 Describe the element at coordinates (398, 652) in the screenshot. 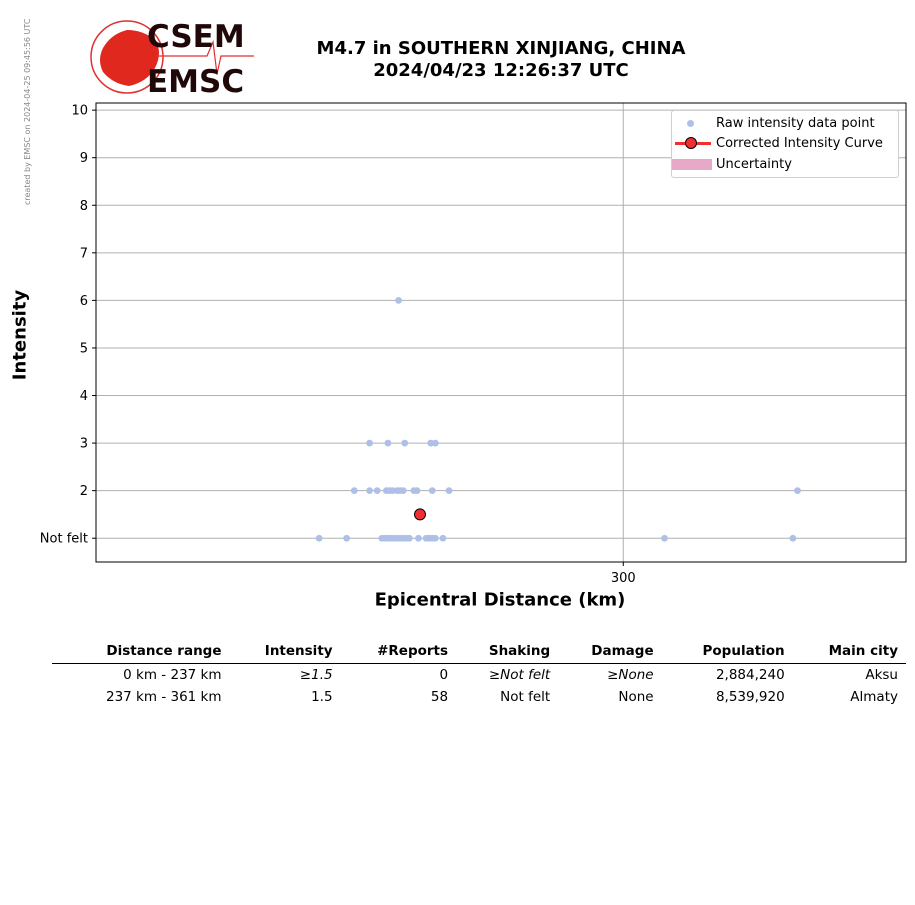

I see `col-reports: #Reports` at that location.